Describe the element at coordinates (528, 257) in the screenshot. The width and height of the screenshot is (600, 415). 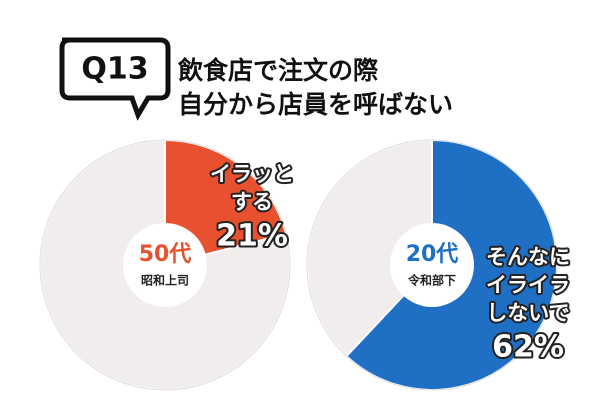
I see `slice-label: そんなに` at that location.